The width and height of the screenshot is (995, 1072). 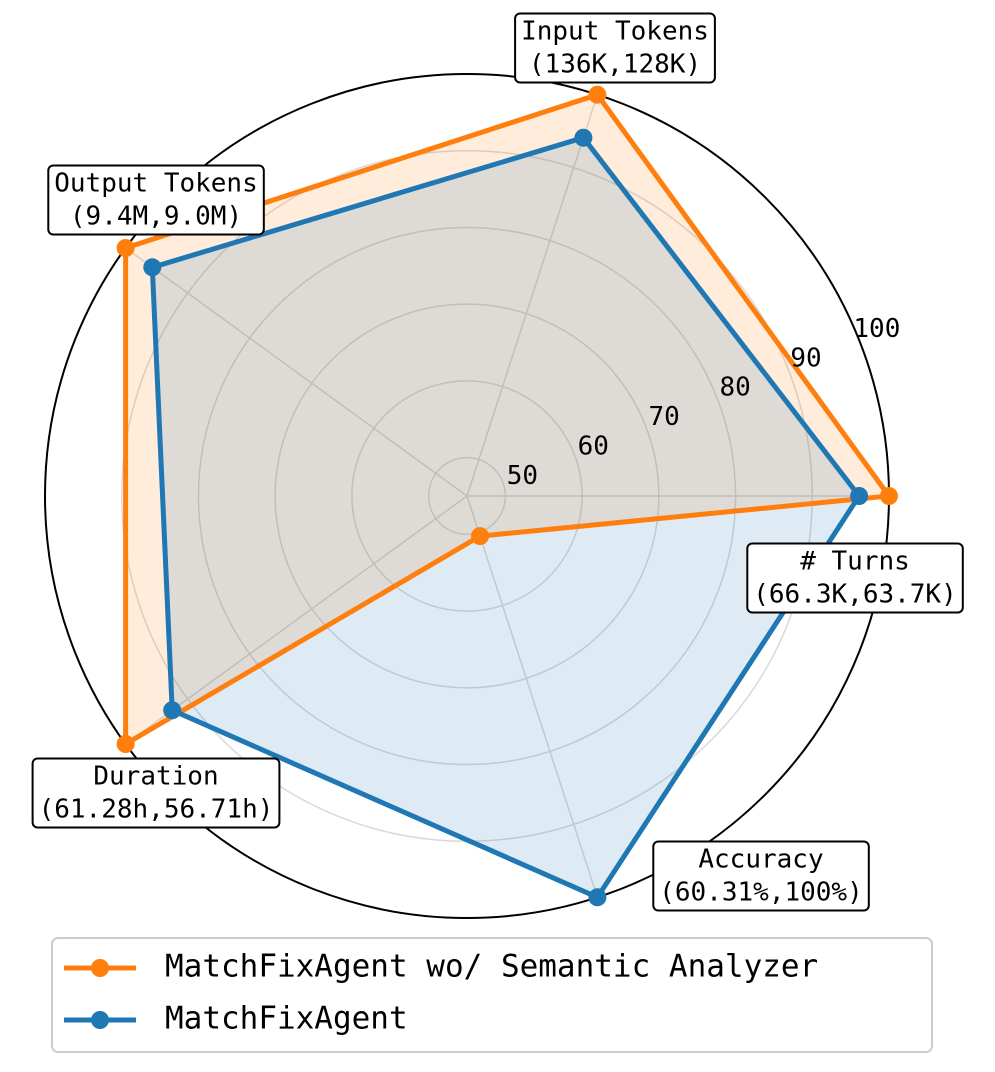 I want to click on axis-label-box: Duration(61.28h,56.71h), so click(x=156, y=793).